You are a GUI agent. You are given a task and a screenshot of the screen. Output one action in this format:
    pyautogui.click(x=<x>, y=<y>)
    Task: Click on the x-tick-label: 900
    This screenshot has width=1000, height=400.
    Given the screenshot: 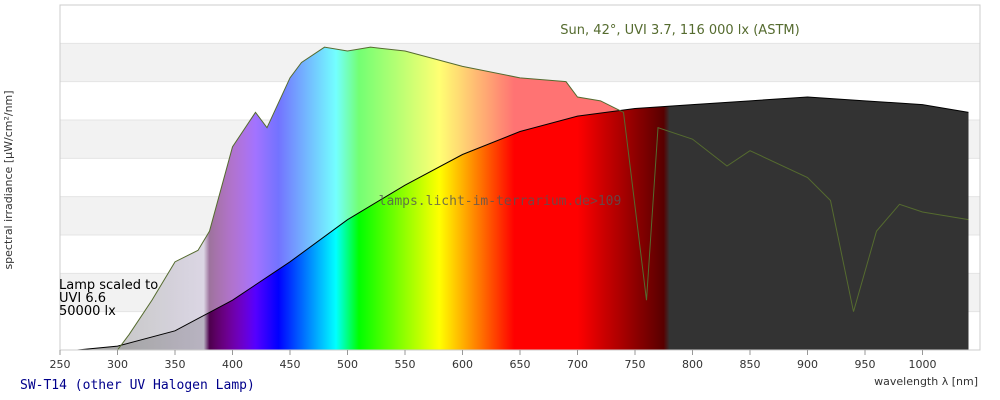 What is the action you would take?
    pyautogui.click(x=807, y=364)
    